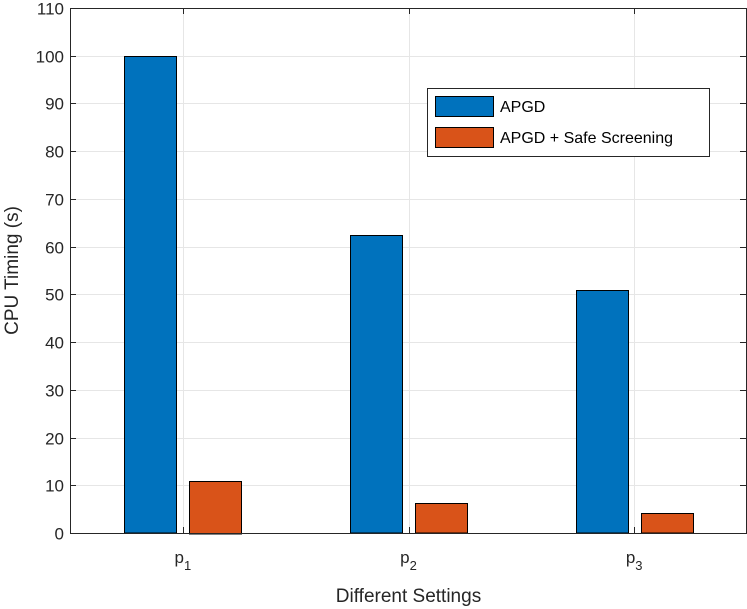  I want to click on y-tick-label: 30, so click(54, 391).